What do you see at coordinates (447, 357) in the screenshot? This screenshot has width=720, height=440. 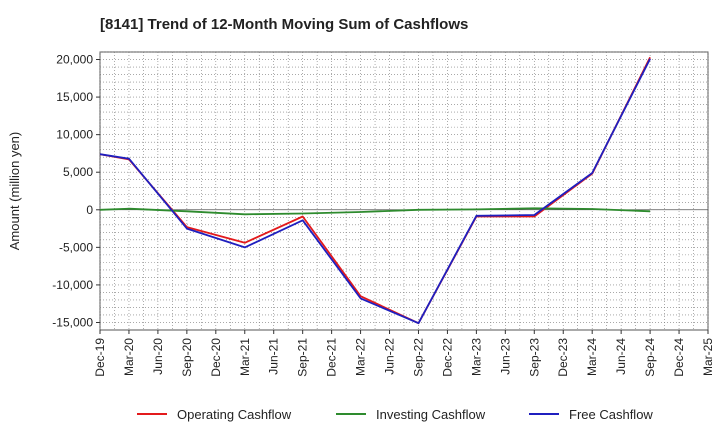 I see `x-tick-label: Dec-22` at bounding box center [447, 357].